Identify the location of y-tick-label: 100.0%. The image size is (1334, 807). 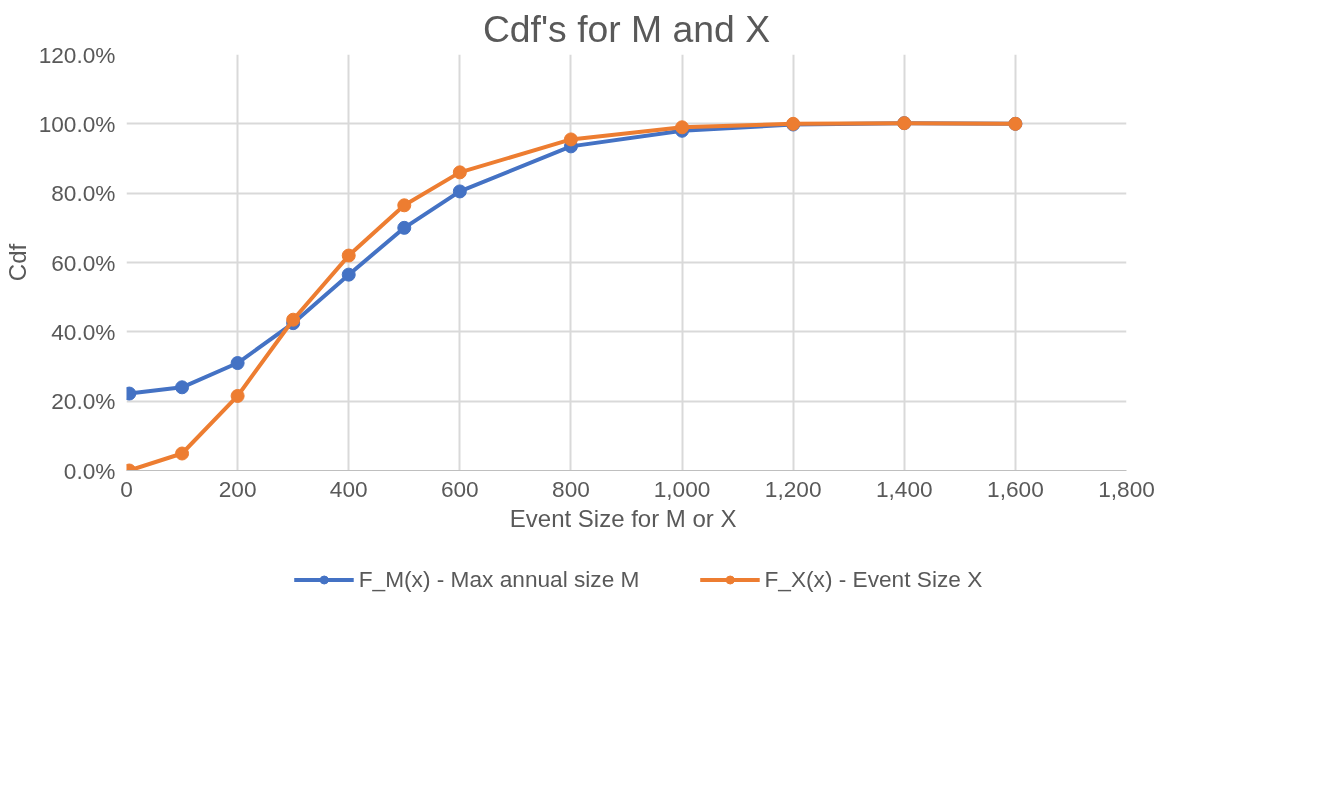
(77, 123).